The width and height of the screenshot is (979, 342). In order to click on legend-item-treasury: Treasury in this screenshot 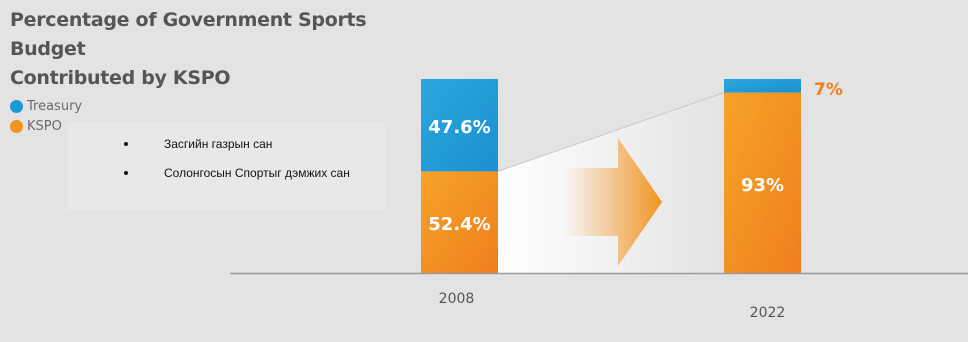, I will do `click(46, 106)`.